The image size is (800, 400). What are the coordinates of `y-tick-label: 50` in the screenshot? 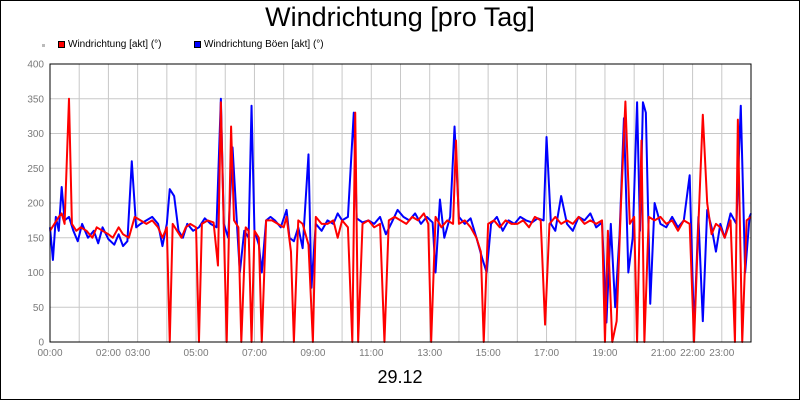 It's located at (39, 308).